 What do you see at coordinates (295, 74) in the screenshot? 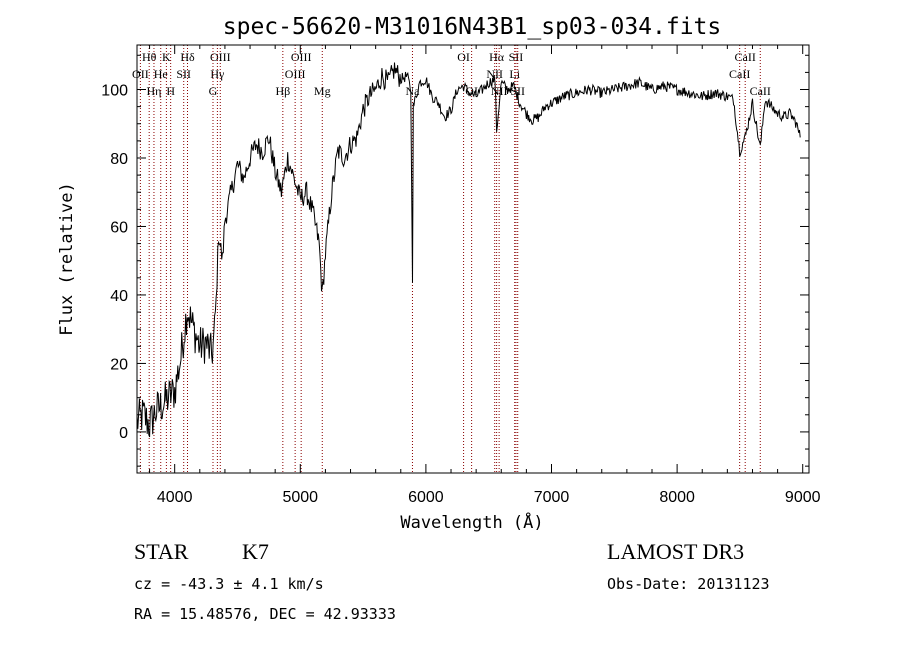
I see `line-label-13: OIII` at bounding box center [295, 74].